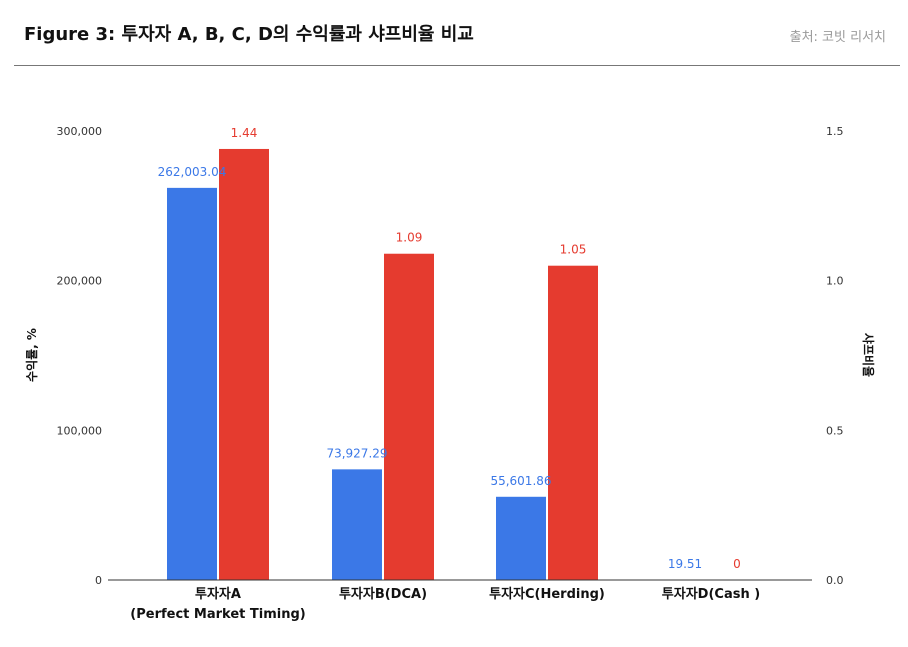  What do you see at coordinates (217, 614) in the screenshot?
I see `category-label: (Perfect Market Timing)` at bounding box center [217, 614].